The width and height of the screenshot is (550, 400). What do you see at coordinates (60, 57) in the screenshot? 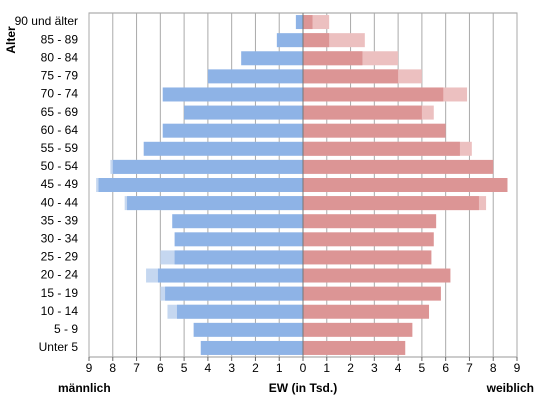
I see `y-tick-label: 80 - 84` at bounding box center [60, 57].